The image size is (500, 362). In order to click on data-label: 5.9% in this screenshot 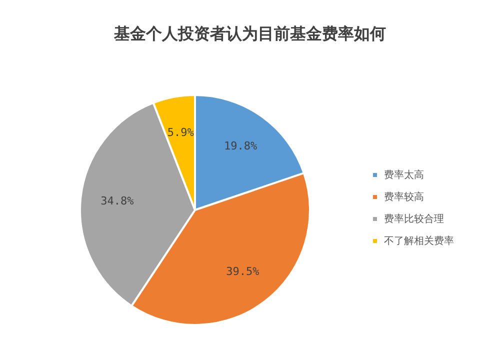, I will do `click(180, 133)`.